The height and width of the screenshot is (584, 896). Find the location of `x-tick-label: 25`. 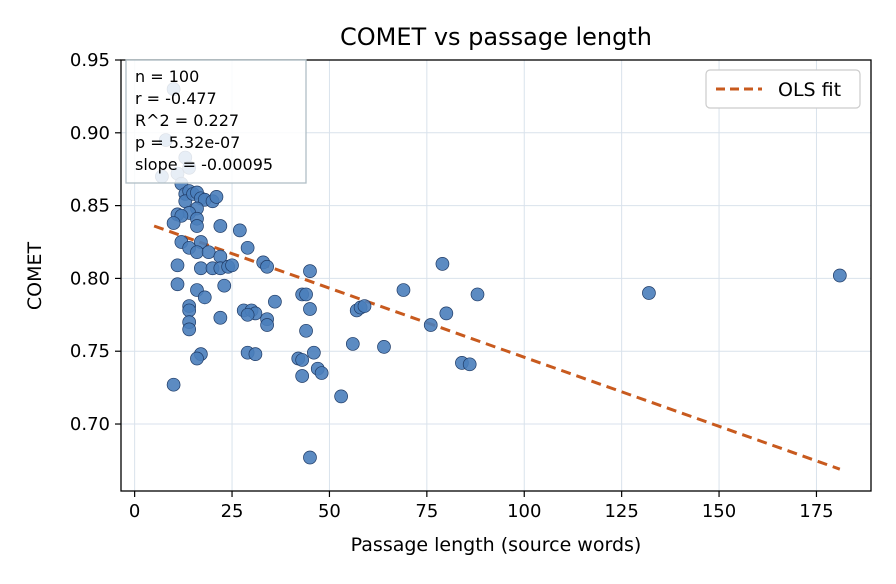

x-tick-label: 25 is located at coordinates (232, 511).